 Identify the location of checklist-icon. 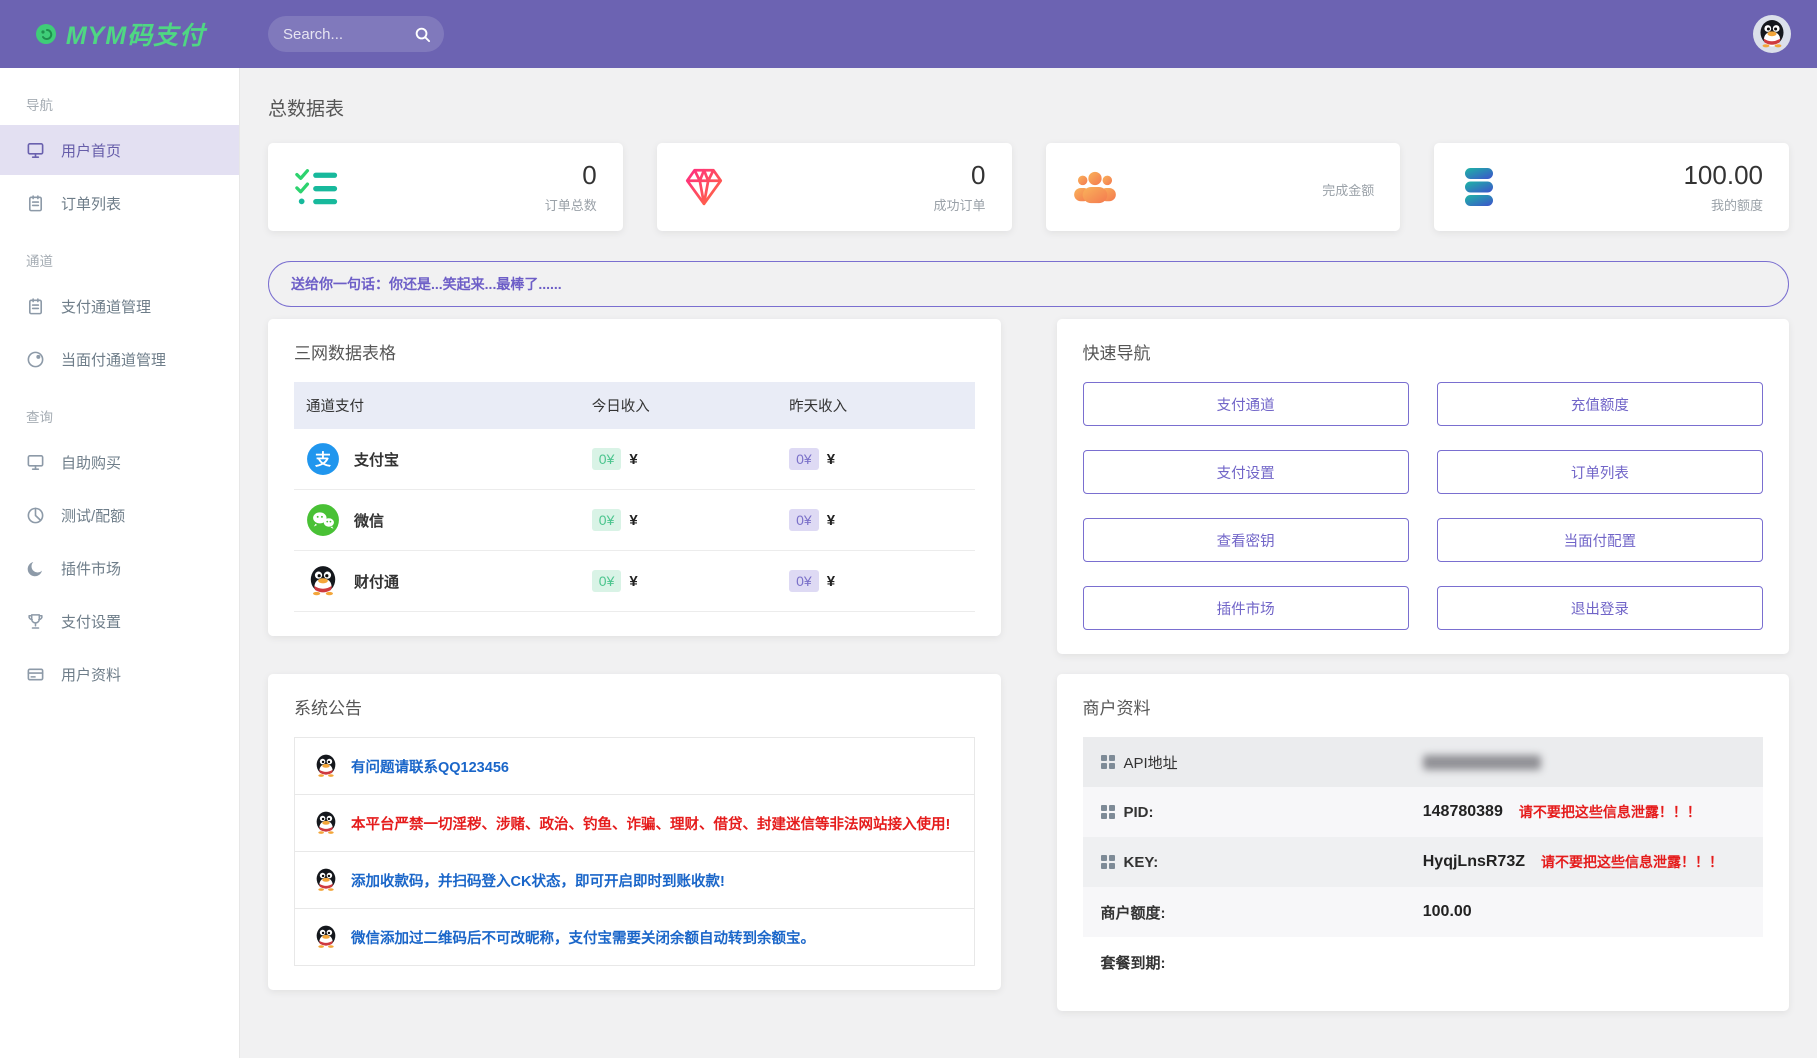
(316, 187).